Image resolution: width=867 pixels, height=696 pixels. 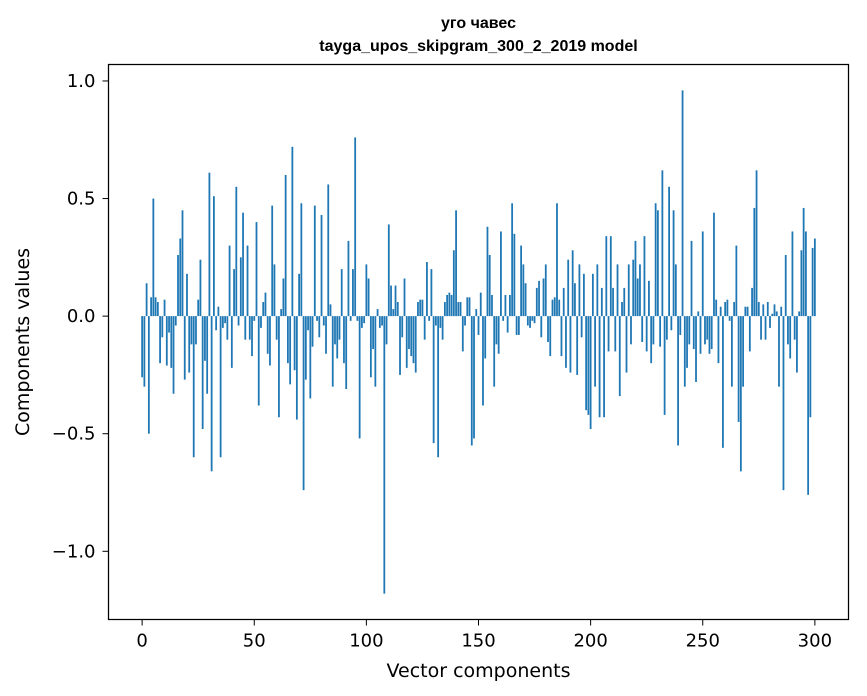 What do you see at coordinates (81, 199) in the screenshot?
I see `y-tick-label: 0.5` at bounding box center [81, 199].